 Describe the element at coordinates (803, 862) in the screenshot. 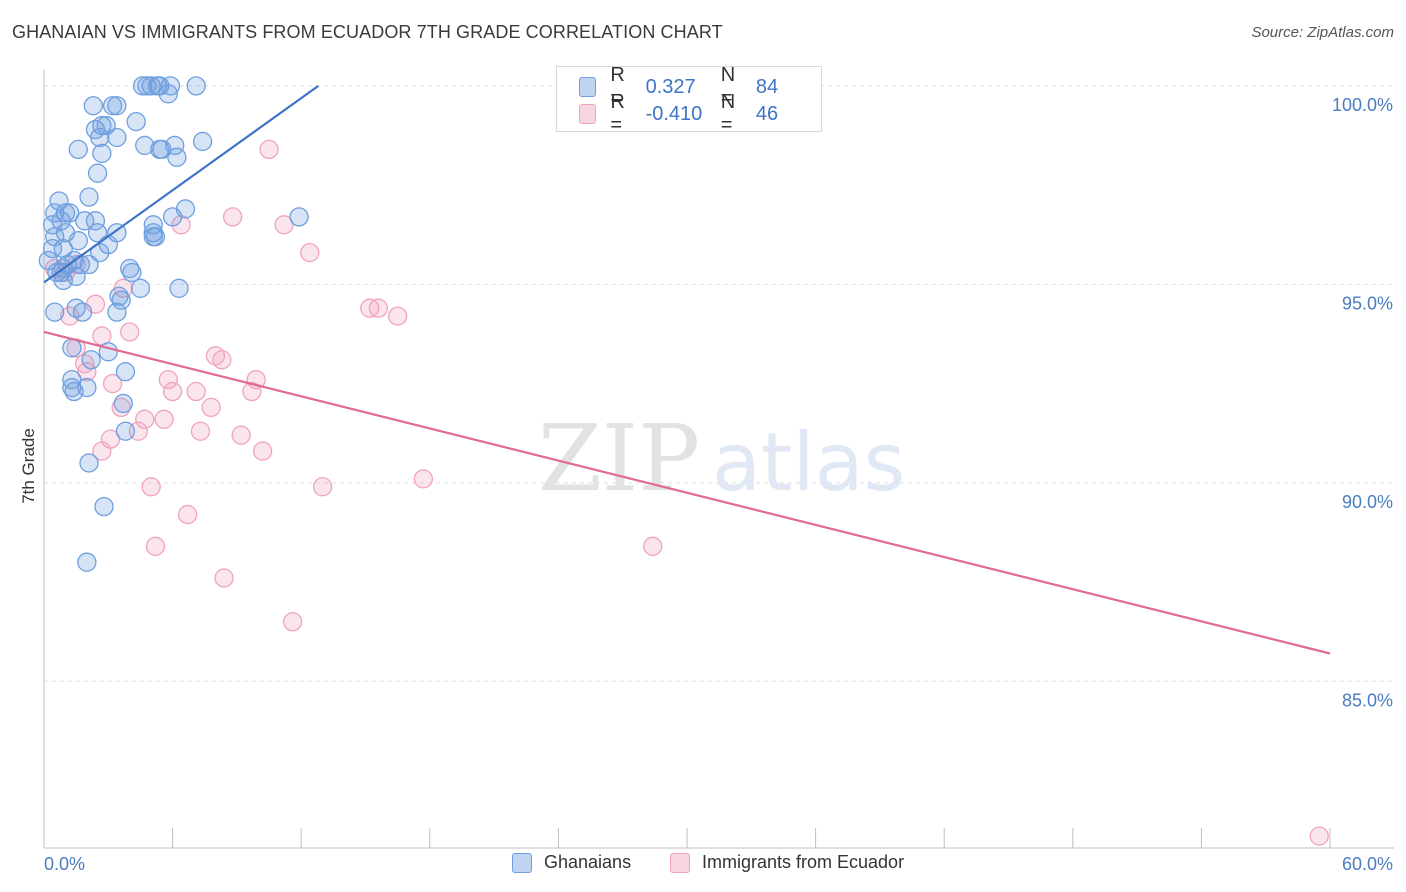

I see `legend-label: Immigrants from Ecuador` at that location.